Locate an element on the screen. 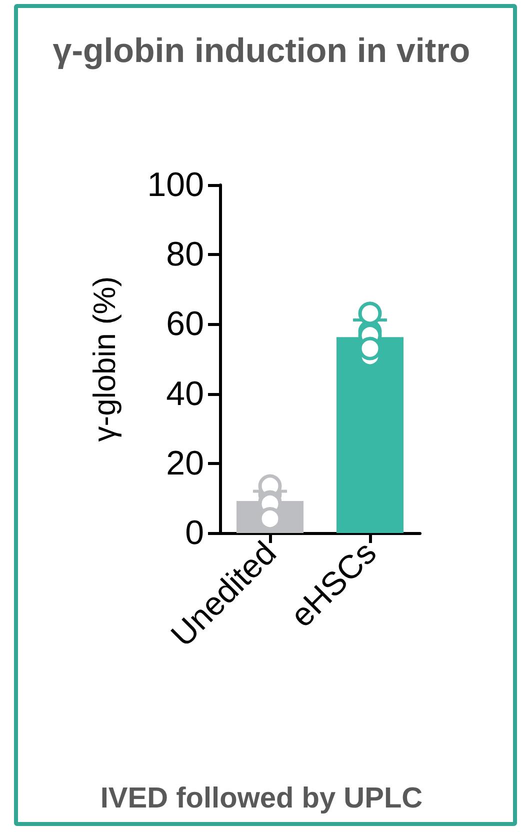 Image resolution: width=523 pixels, height=832 pixels. chart-title: γ-globin induction in vitro is located at coordinates (262, 51).